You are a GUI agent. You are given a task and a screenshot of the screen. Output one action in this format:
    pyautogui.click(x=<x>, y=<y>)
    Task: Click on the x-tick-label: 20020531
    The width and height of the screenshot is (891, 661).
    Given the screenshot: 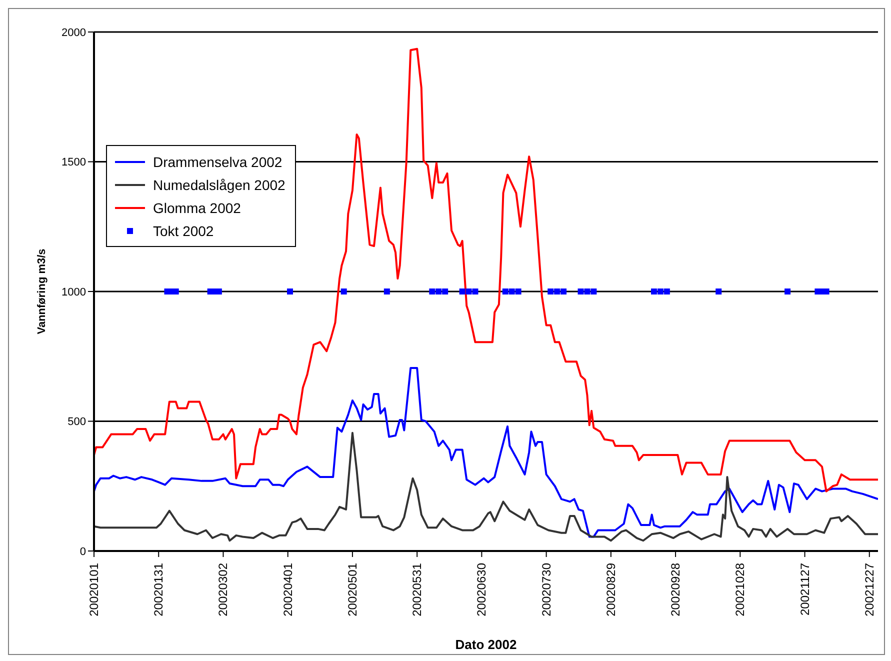 What is the action you would take?
    pyautogui.click(x=417, y=589)
    